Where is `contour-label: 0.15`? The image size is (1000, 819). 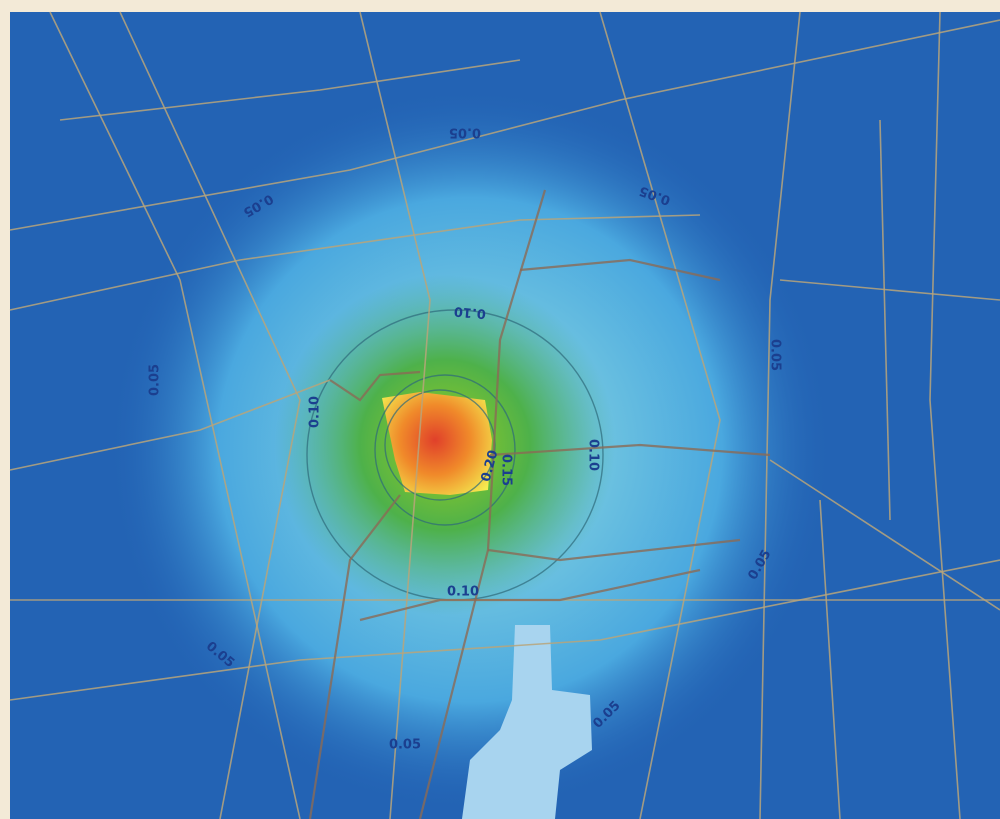
contour-label: 0.15 is located at coordinates (506, 470).